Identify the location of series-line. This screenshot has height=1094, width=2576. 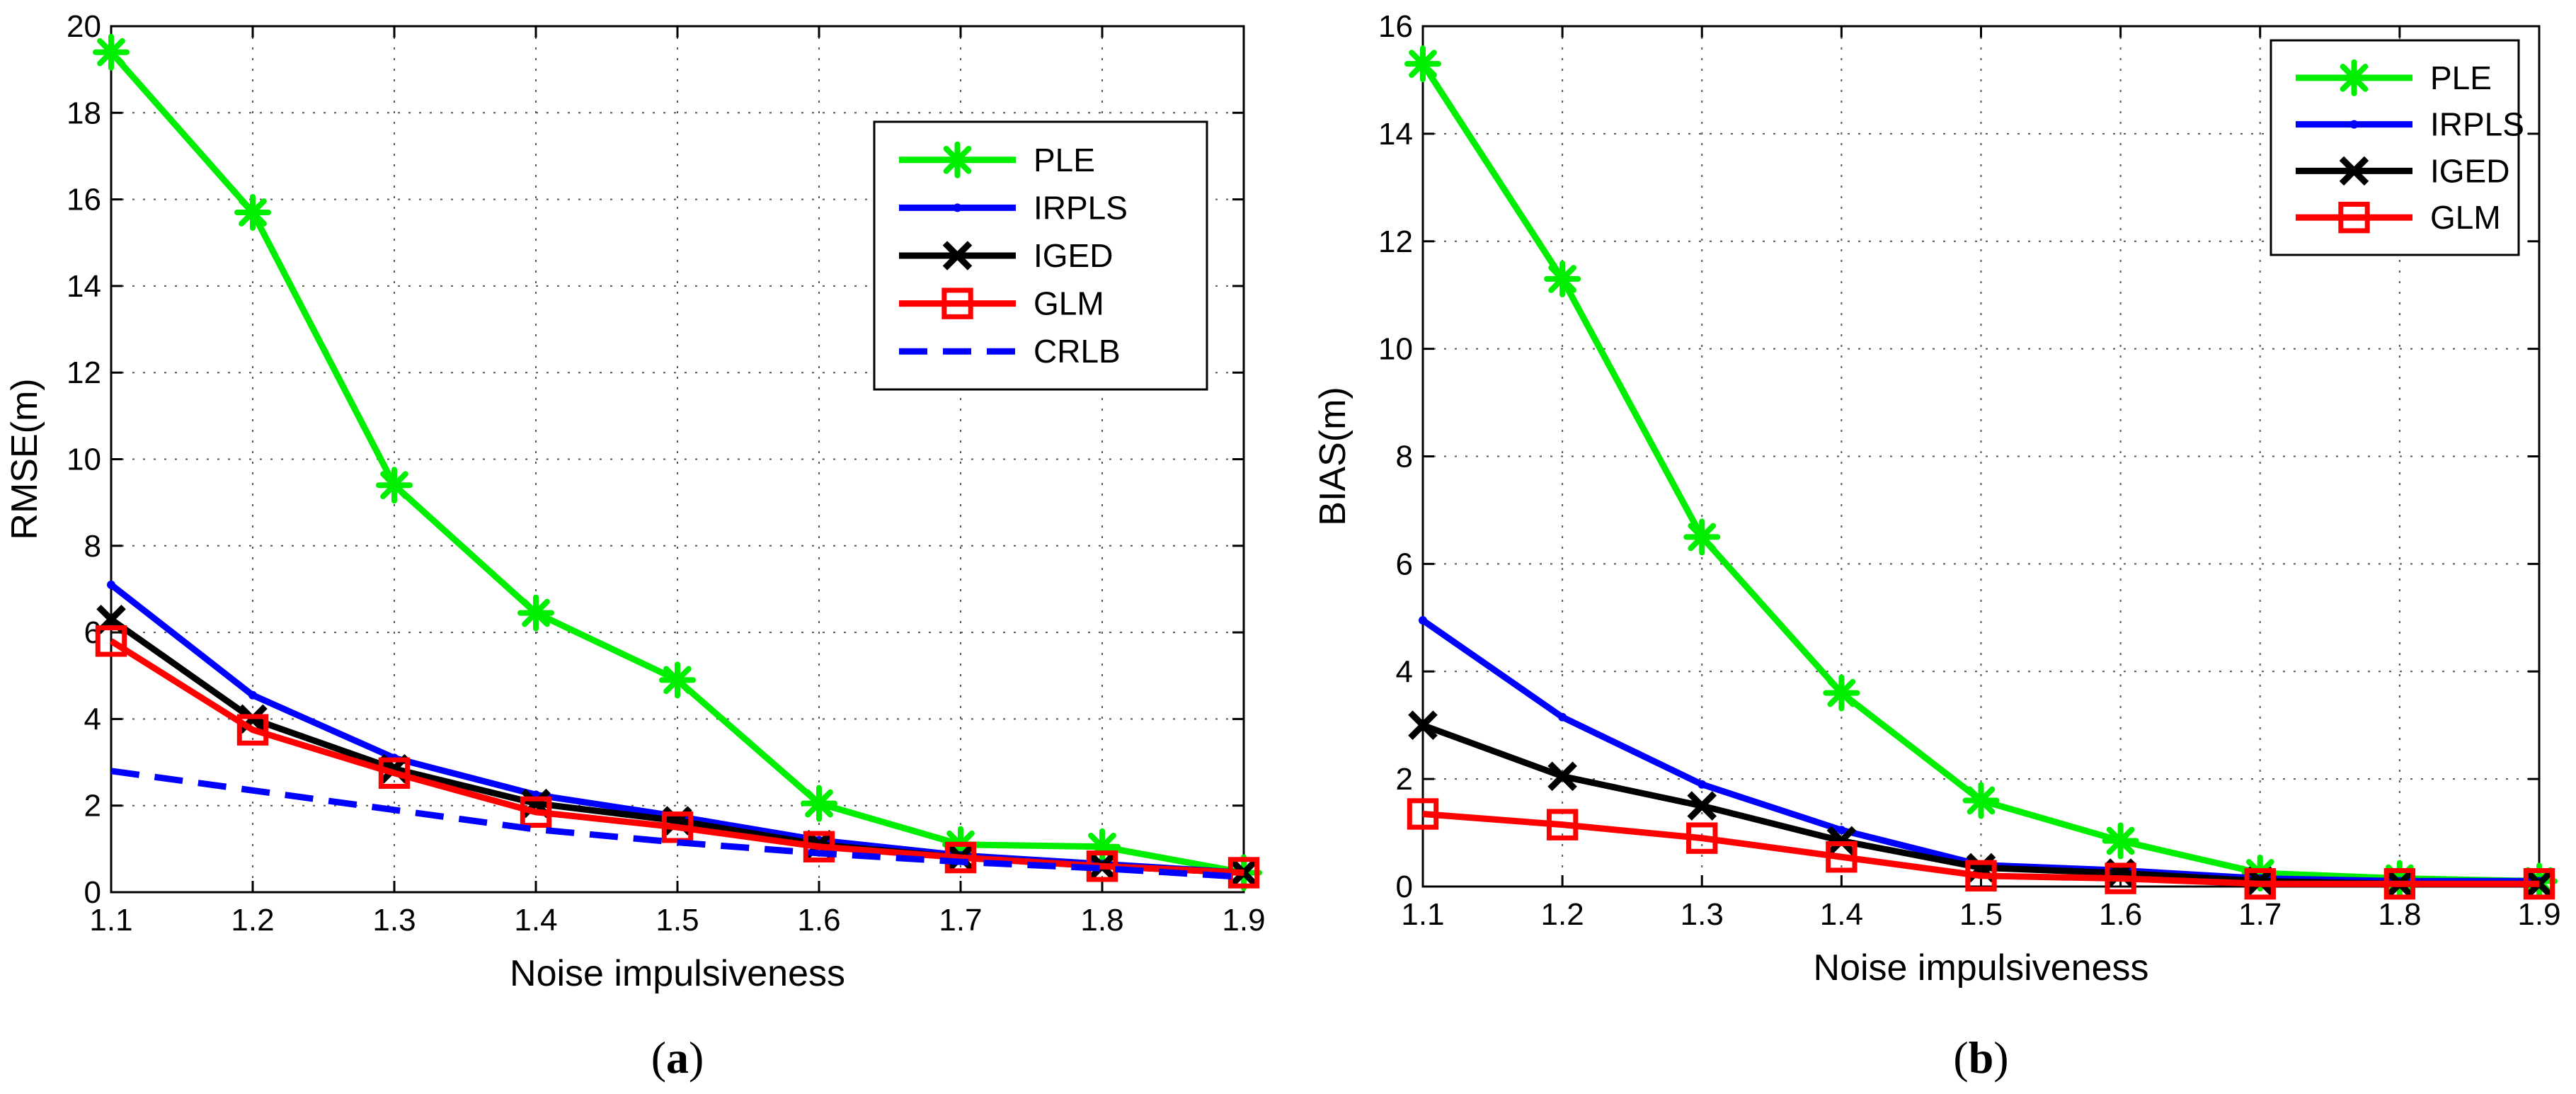
(677, 824).